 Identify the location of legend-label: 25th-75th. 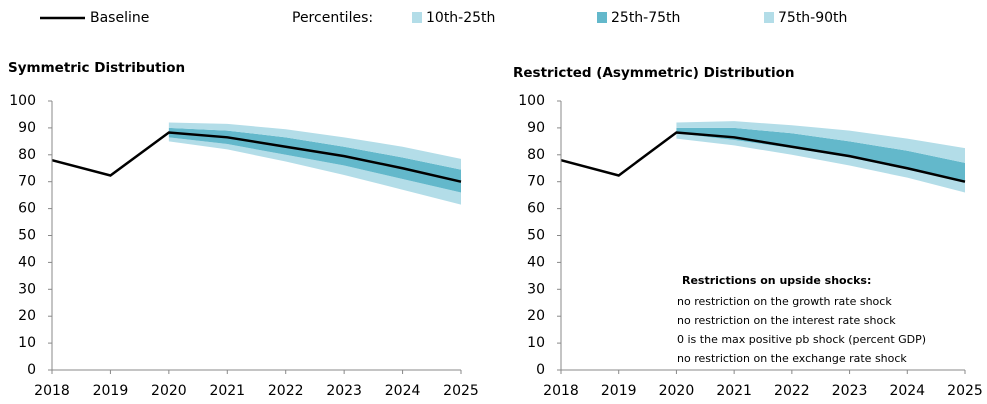
(645, 18).